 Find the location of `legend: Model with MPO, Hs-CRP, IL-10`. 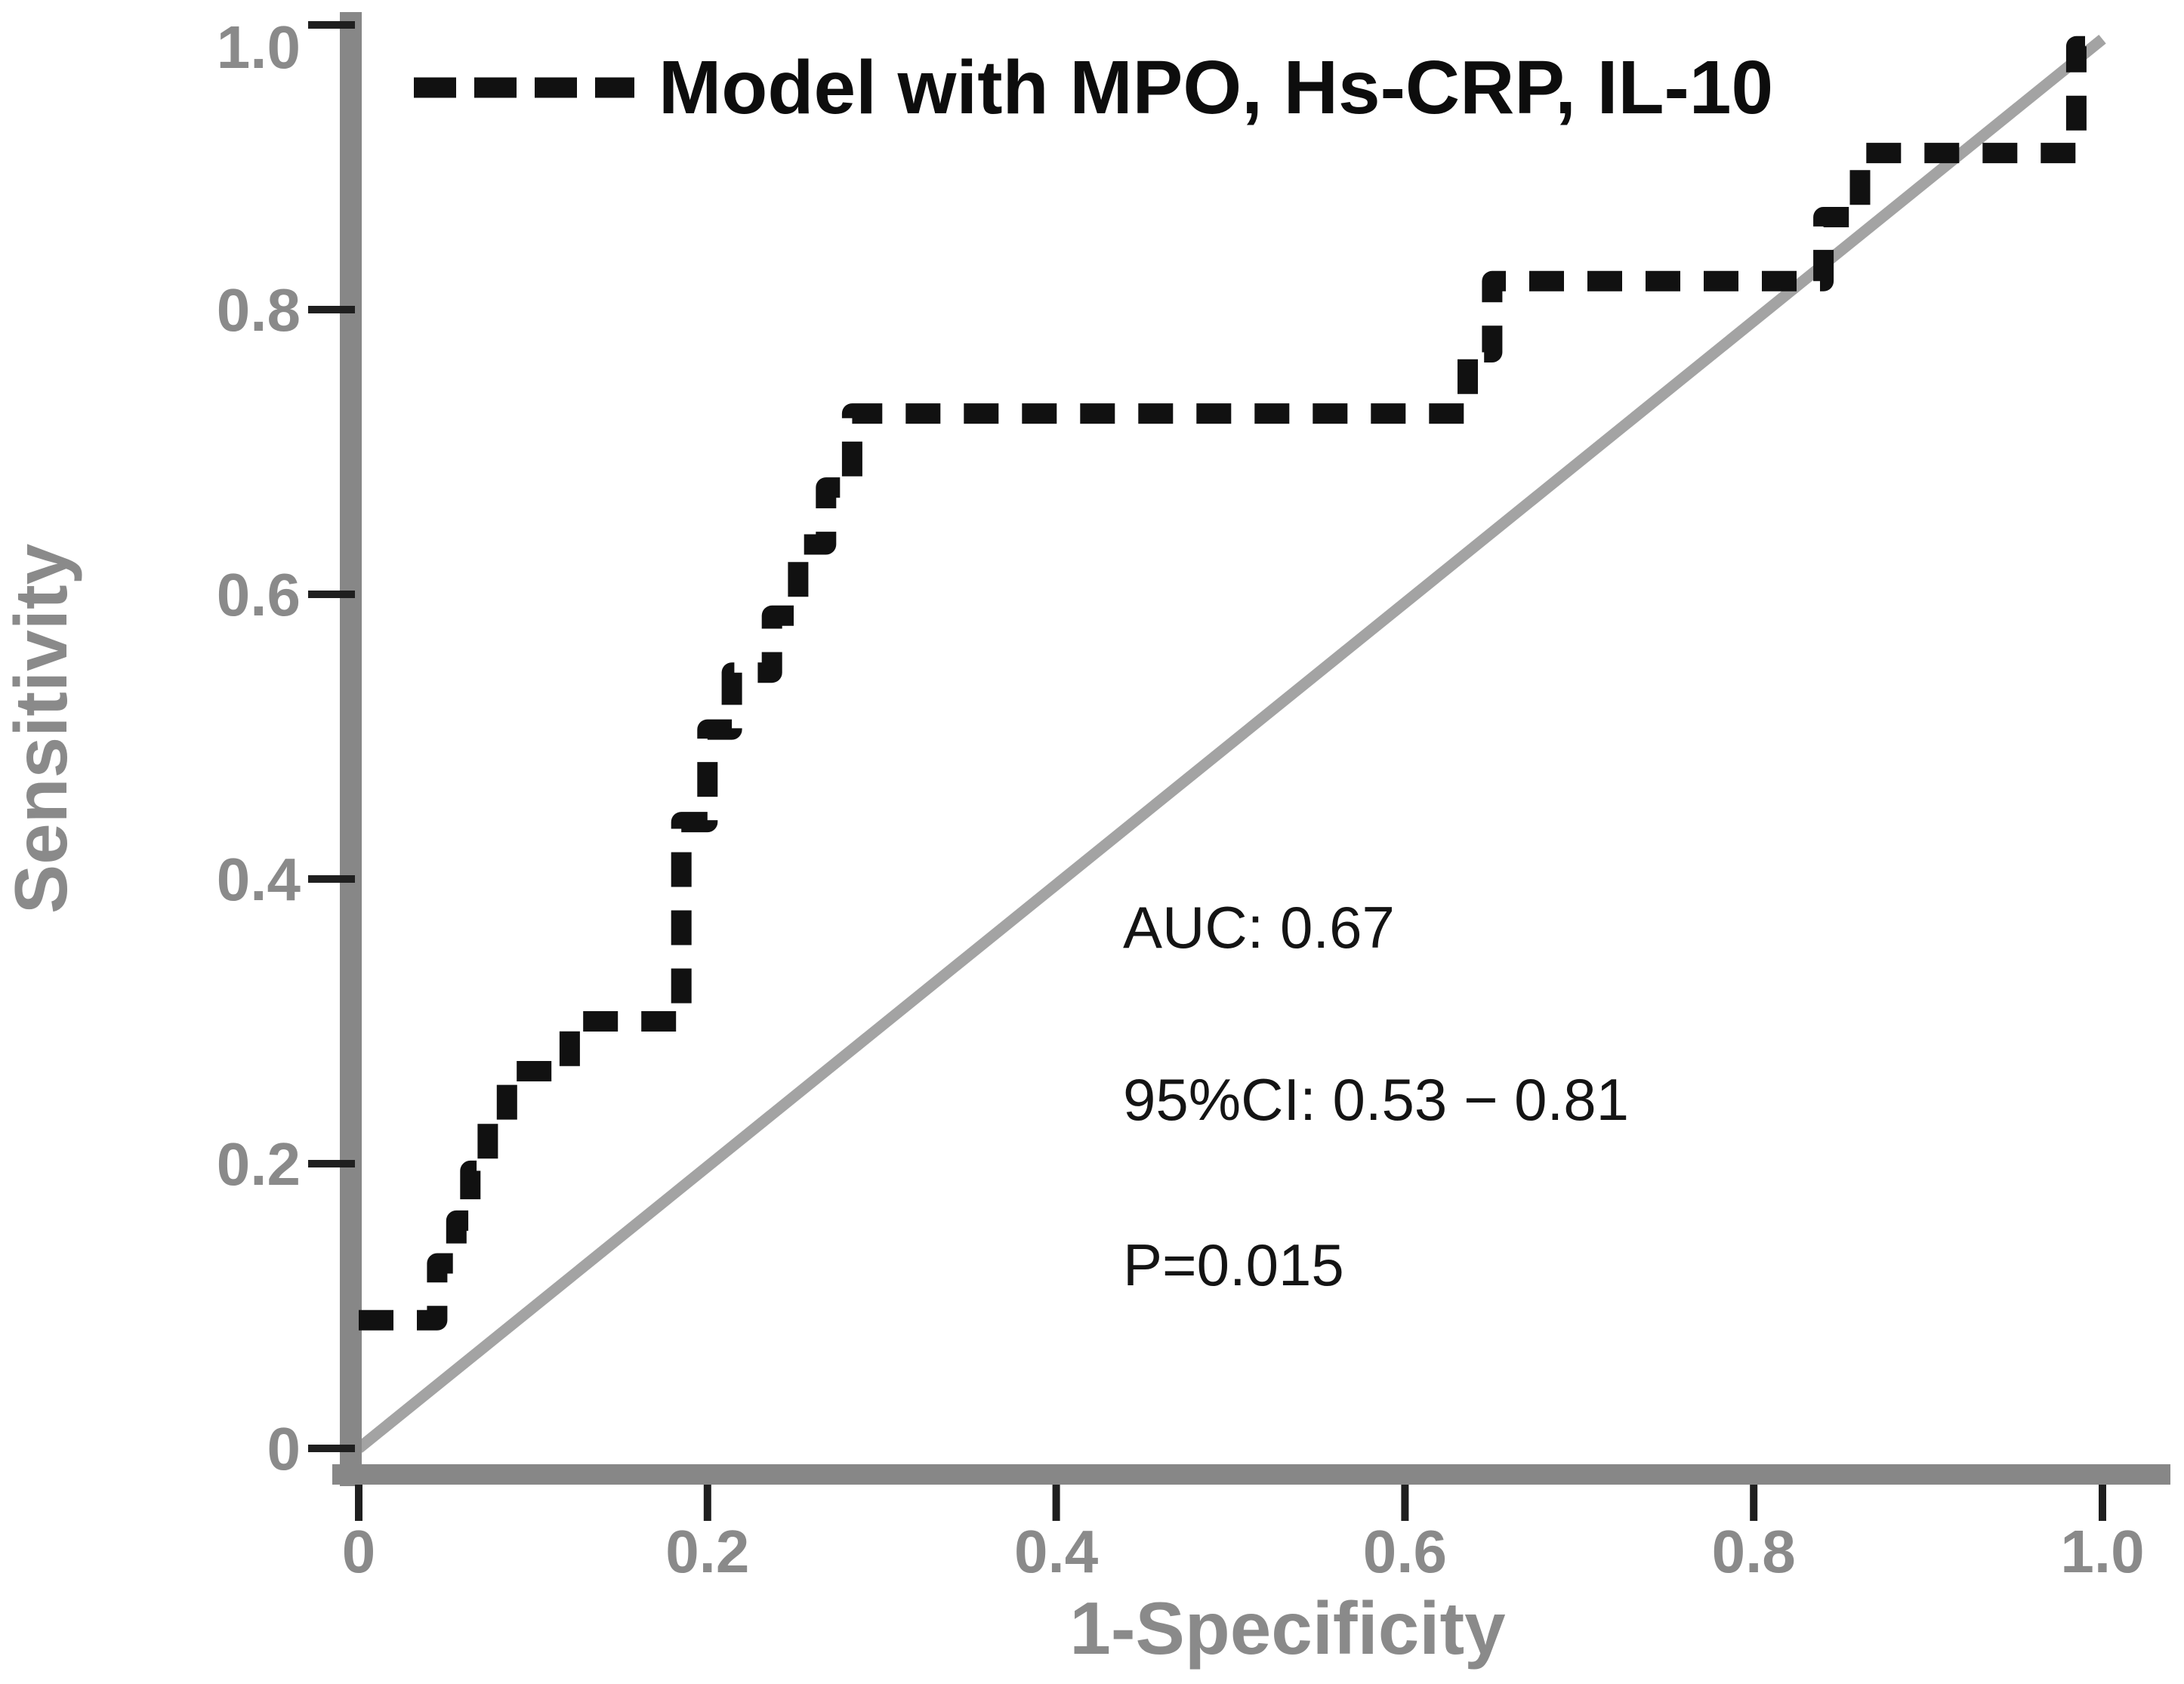

legend: Model with MPO, Hs-CRP, IL-10 is located at coordinates (1093, 88).